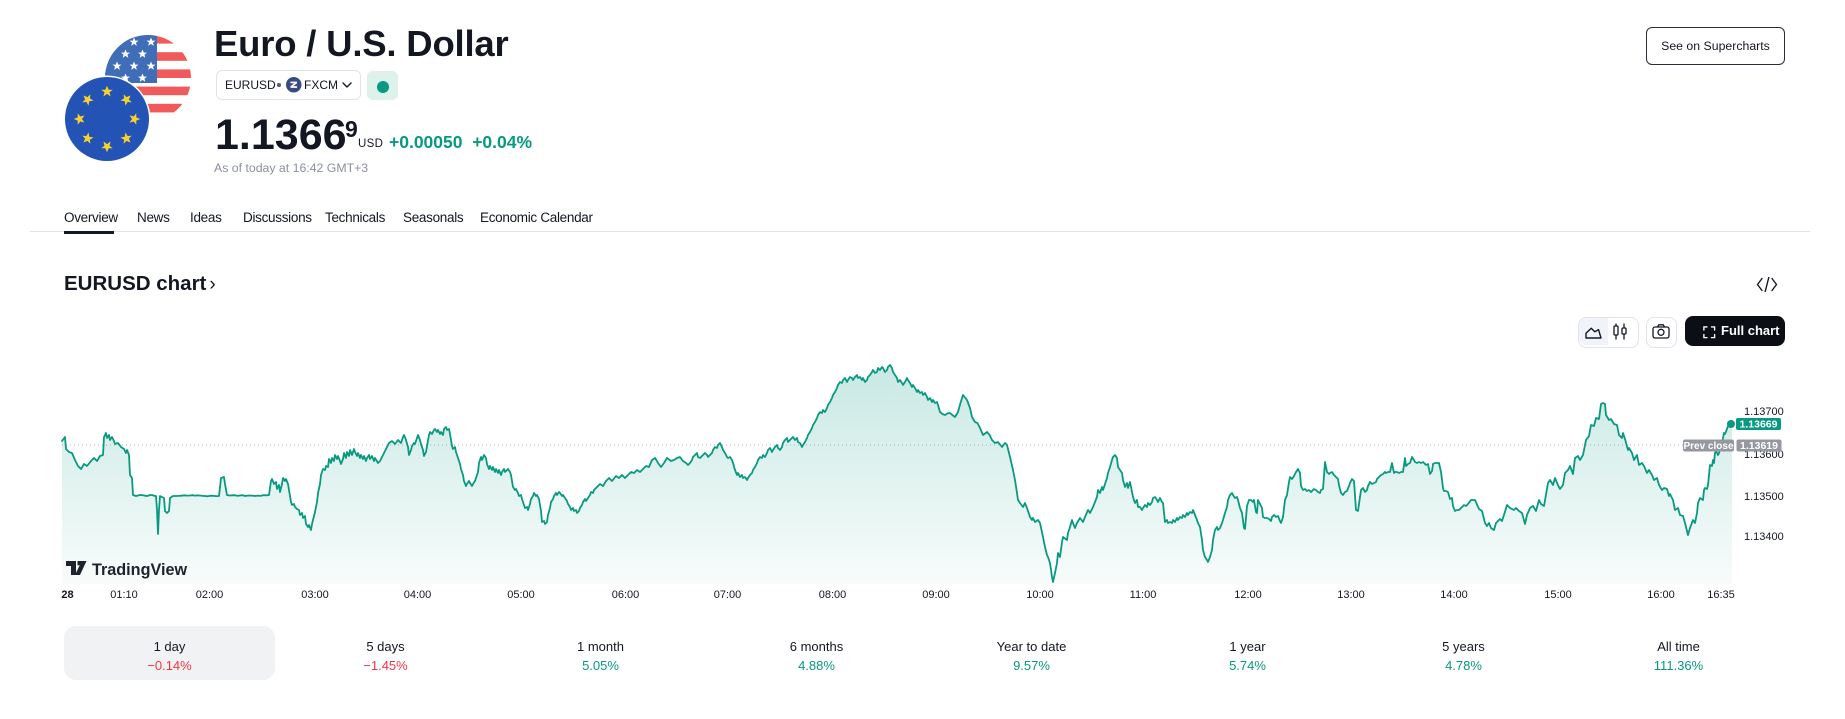 Image resolution: width=1845 pixels, height=719 pixels. I want to click on svg-text: 06:00, so click(626, 595).